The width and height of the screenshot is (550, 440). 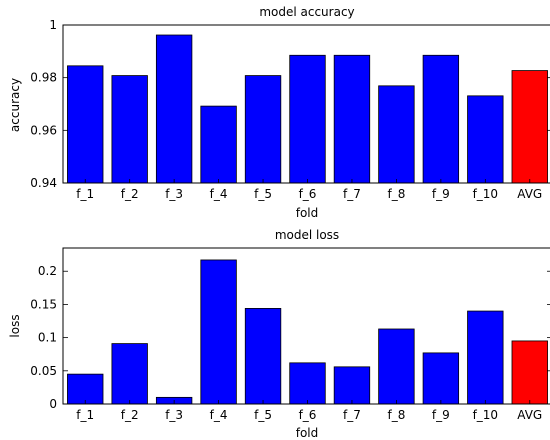 What do you see at coordinates (529, 415) in the screenshot?
I see `loss-x-tick-label: AVG` at bounding box center [529, 415].